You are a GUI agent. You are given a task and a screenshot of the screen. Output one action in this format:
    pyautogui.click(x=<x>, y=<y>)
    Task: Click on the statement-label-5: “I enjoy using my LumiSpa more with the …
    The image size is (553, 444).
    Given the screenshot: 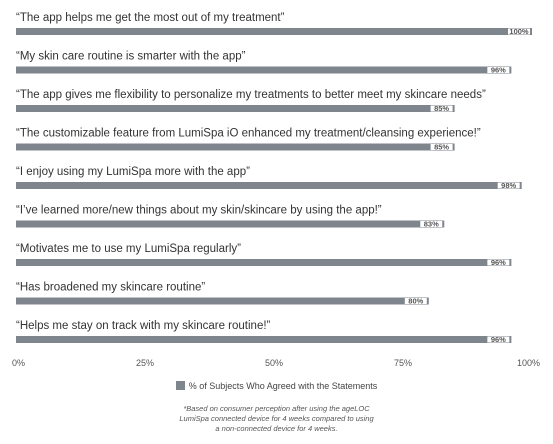 What is the action you would take?
    pyautogui.click(x=133, y=172)
    